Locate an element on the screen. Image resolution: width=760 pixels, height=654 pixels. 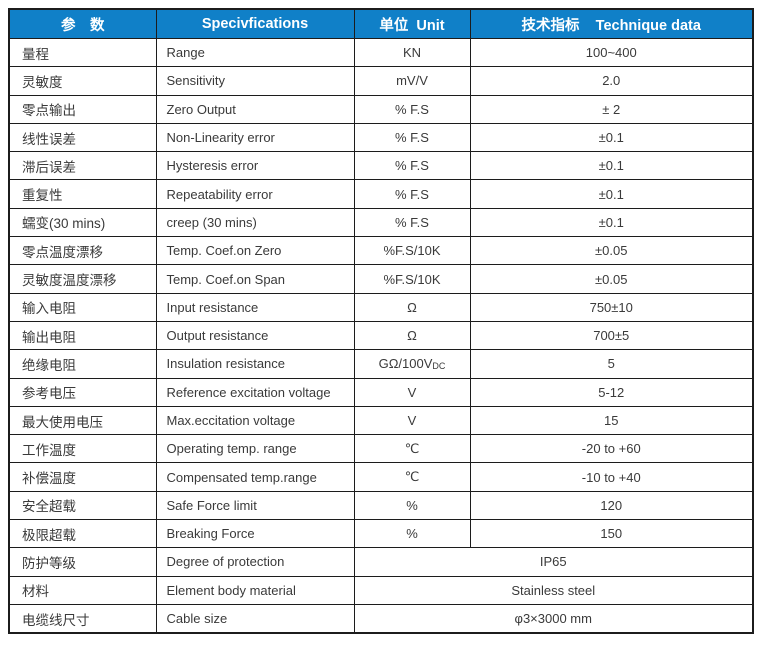
param-en-cell: creep (30 mins) is located at coordinates (255, 222).